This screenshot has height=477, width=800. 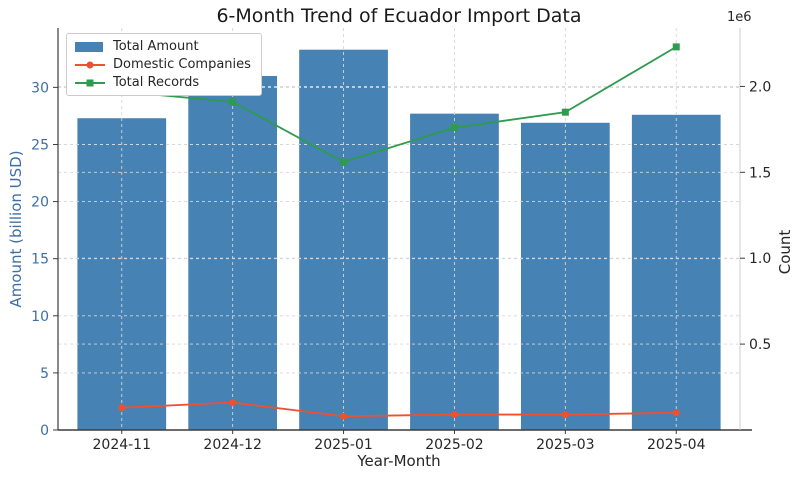 I want to click on x-axis-title: Year-Month, so click(x=399, y=461).